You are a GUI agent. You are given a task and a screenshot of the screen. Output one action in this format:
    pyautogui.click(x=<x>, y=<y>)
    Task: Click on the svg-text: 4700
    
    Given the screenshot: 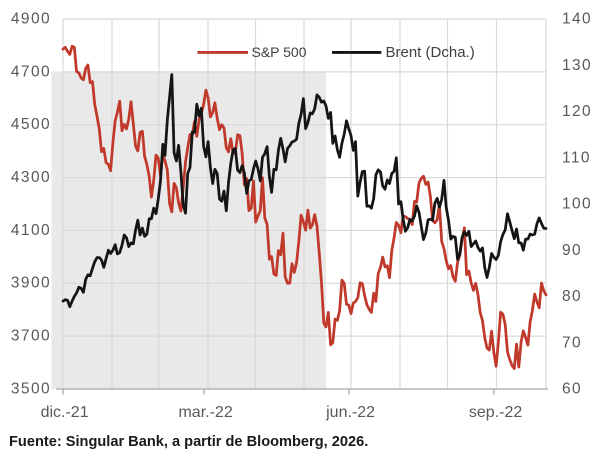 What is the action you would take?
    pyautogui.click(x=31, y=71)
    